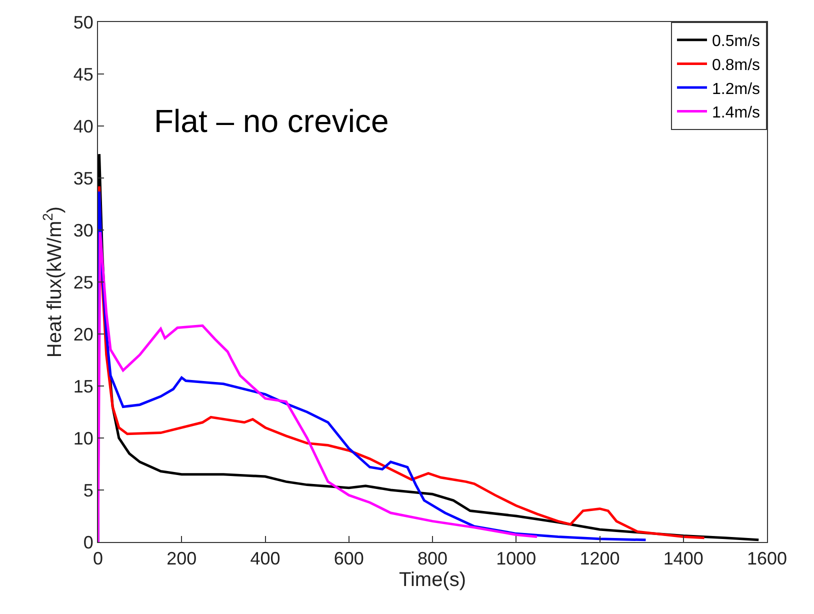  Describe the element at coordinates (349, 558) in the screenshot. I see `x-tick-label: 600` at that location.